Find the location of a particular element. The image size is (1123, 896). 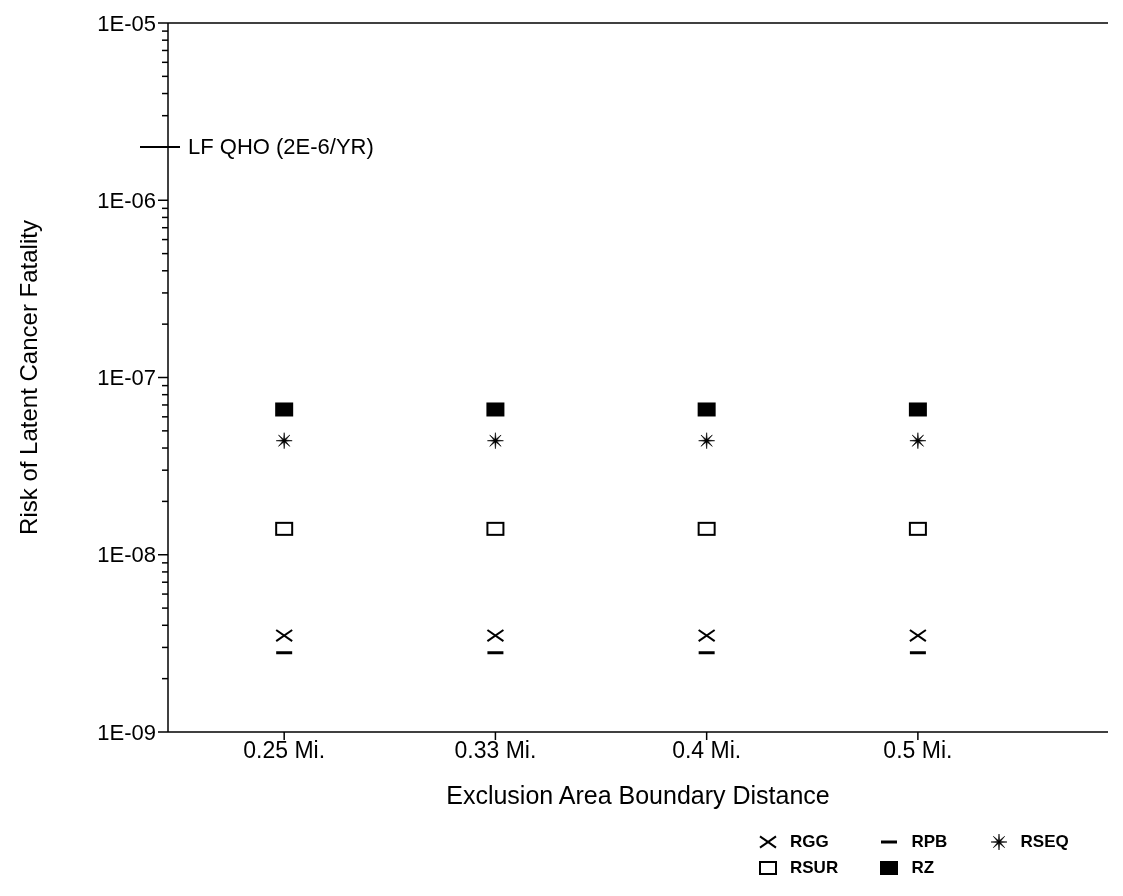

legend-label: RGG is located at coordinates (809, 842).